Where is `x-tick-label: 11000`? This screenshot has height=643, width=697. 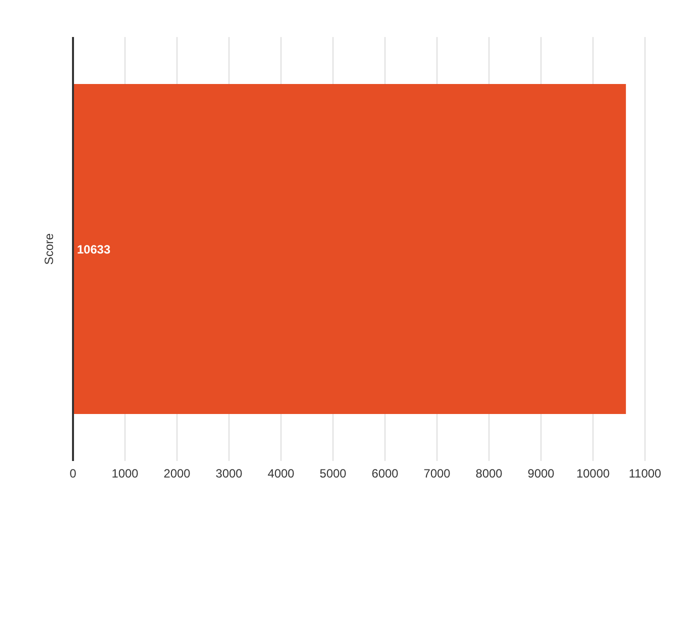 x-tick-label: 11000 is located at coordinates (645, 473).